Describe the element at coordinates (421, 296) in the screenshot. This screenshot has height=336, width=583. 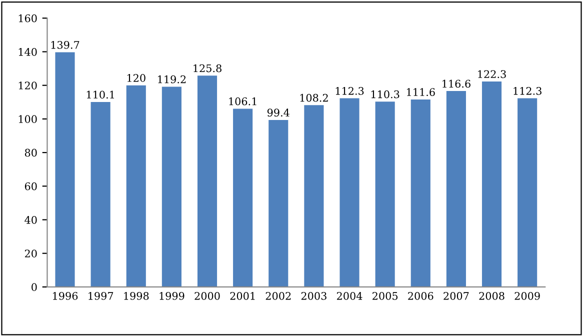
I see `x-tick-label: 2006` at that location.